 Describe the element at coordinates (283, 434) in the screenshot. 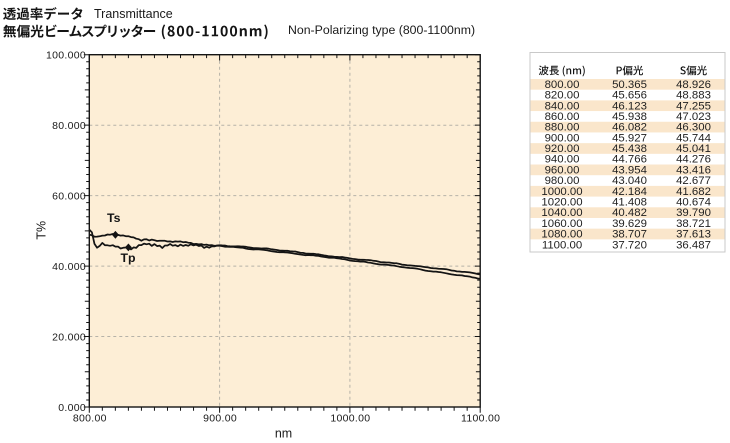

I see `svg-text: nm` at that location.